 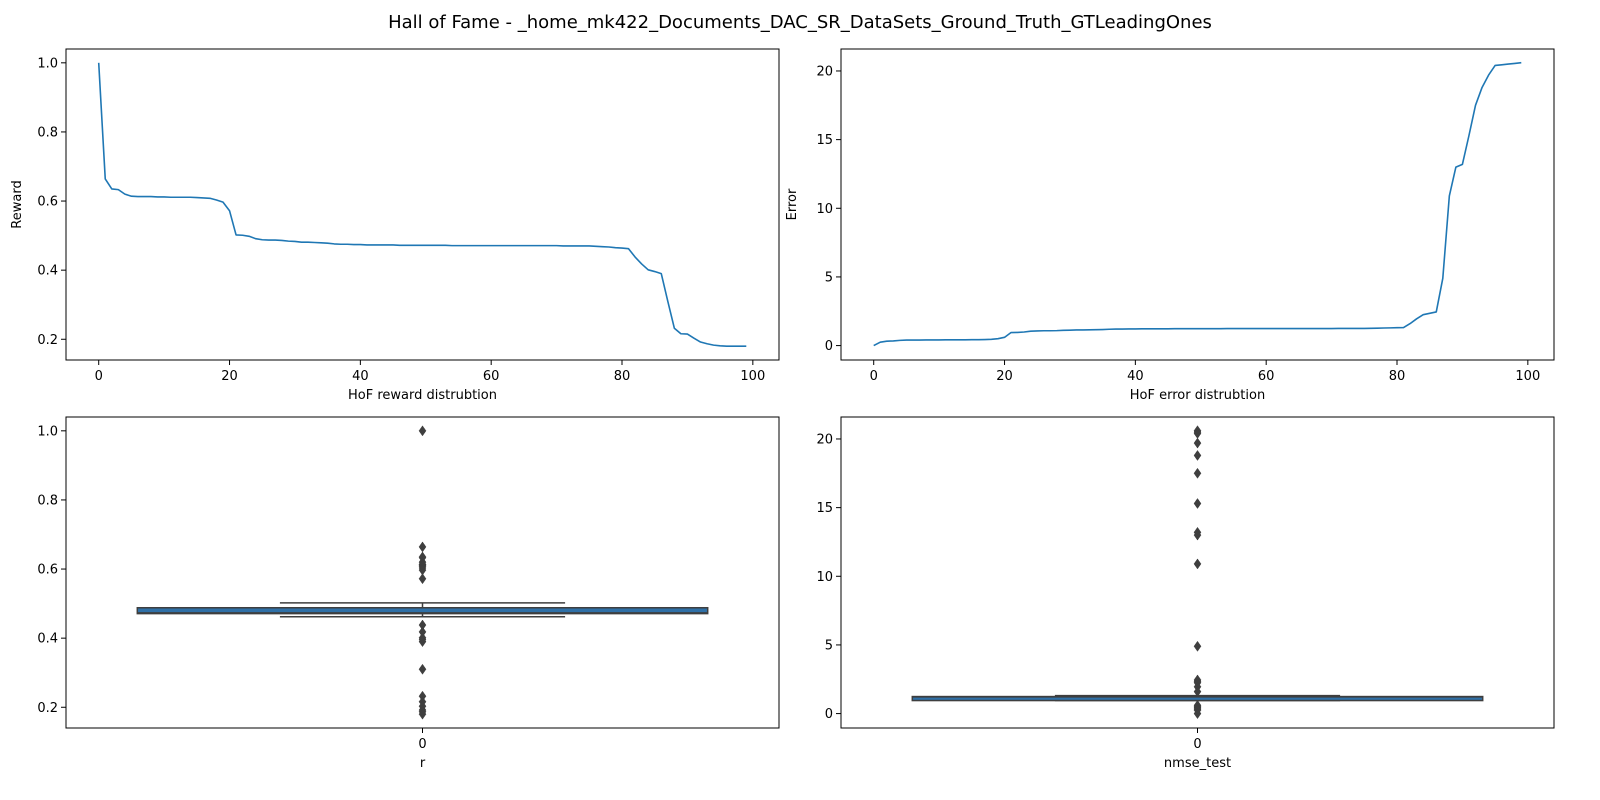 I want to click on x-axis-label: r, so click(x=423, y=763).